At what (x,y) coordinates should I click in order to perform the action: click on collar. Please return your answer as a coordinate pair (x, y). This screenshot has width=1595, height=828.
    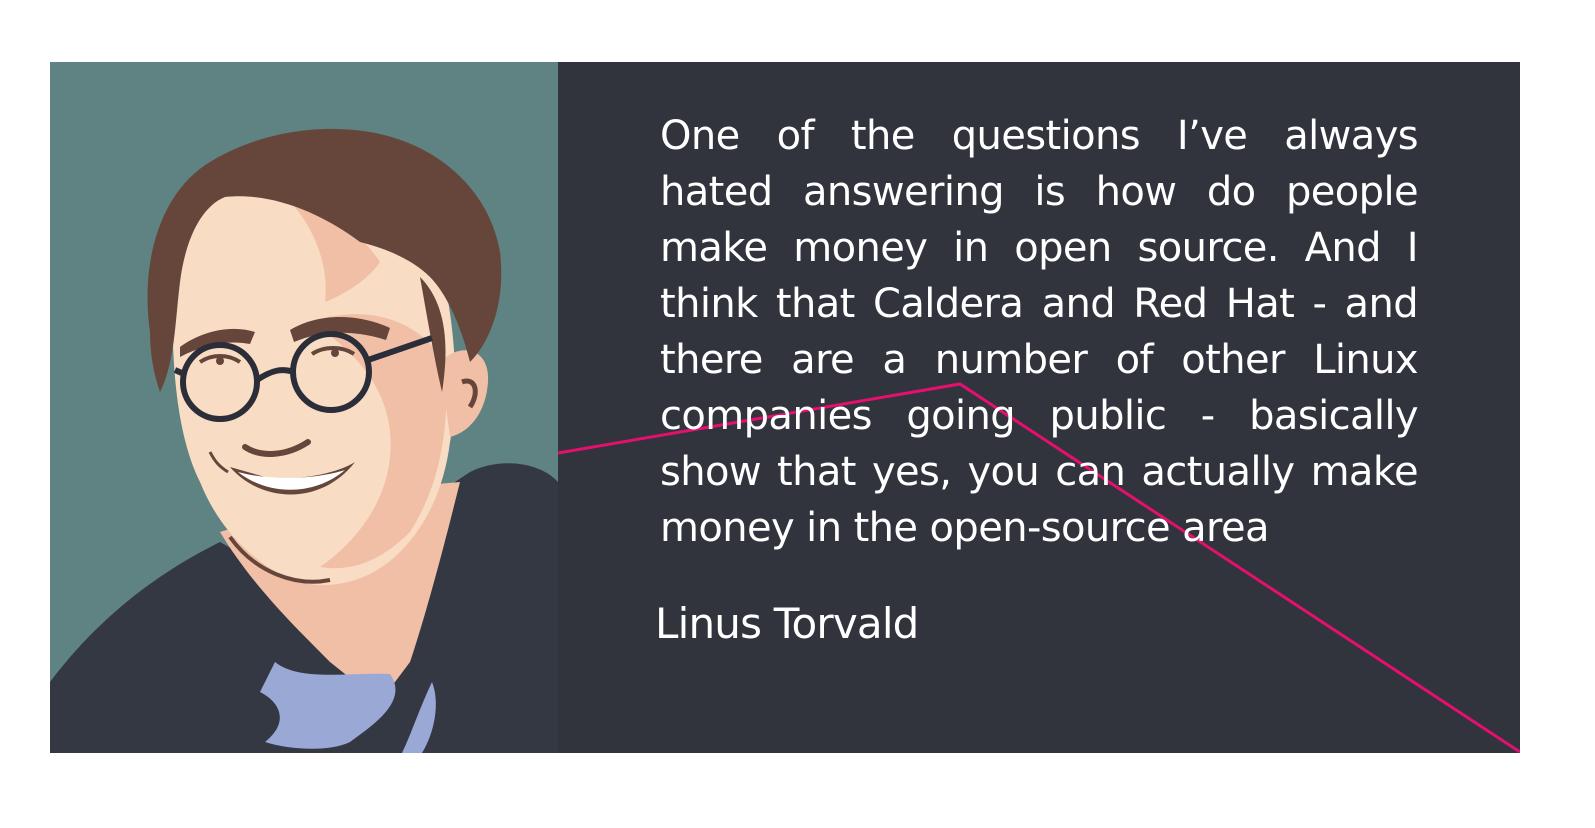
    Looking at the image, I should click on (328, 705).